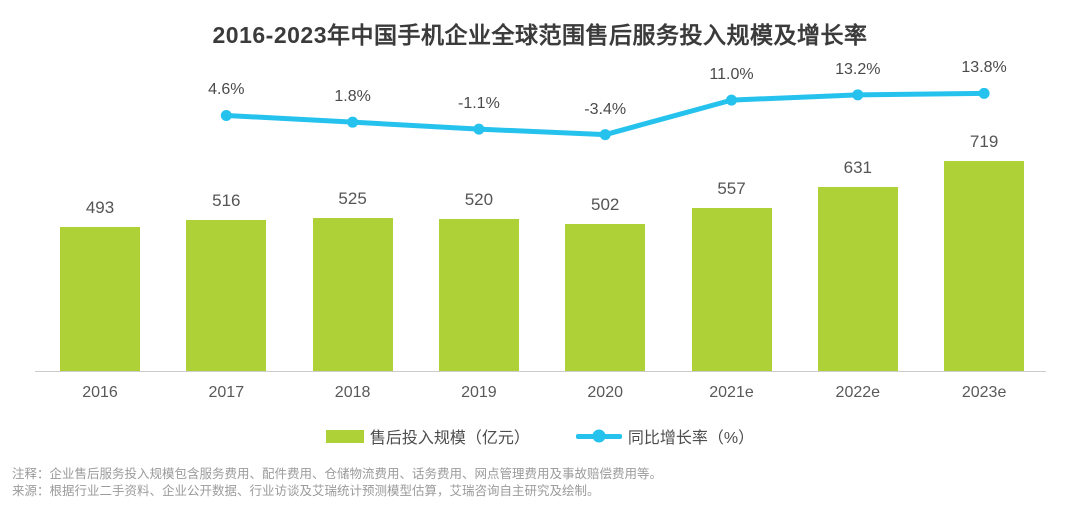  Describe the element at coordinates (605, 297) in the screenshot. I see `bar-2020` at that location.